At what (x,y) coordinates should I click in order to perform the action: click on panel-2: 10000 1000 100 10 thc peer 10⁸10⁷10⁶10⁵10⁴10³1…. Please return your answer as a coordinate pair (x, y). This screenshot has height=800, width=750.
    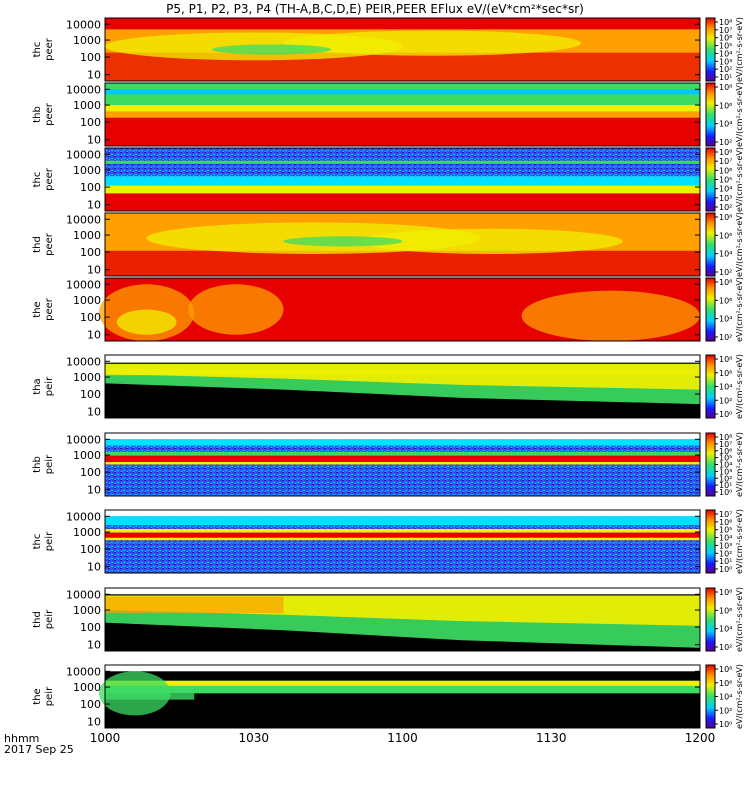
    Looking at the image, I should click on (388, 179).